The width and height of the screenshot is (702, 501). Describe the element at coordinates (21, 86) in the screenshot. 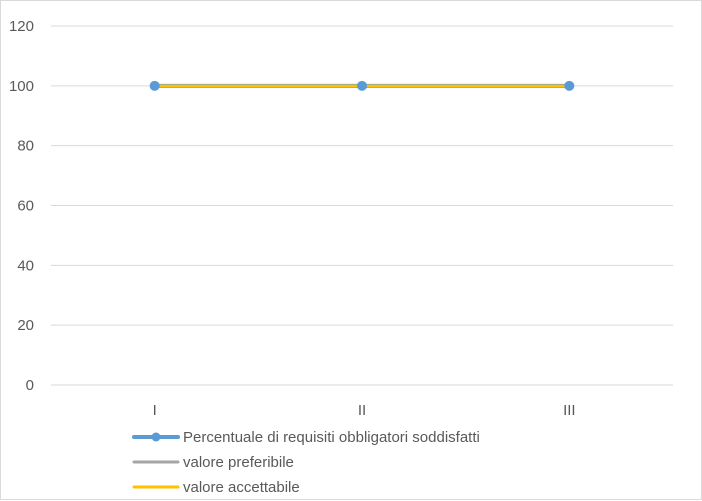

I see `y-tick-label: 100` at that location.